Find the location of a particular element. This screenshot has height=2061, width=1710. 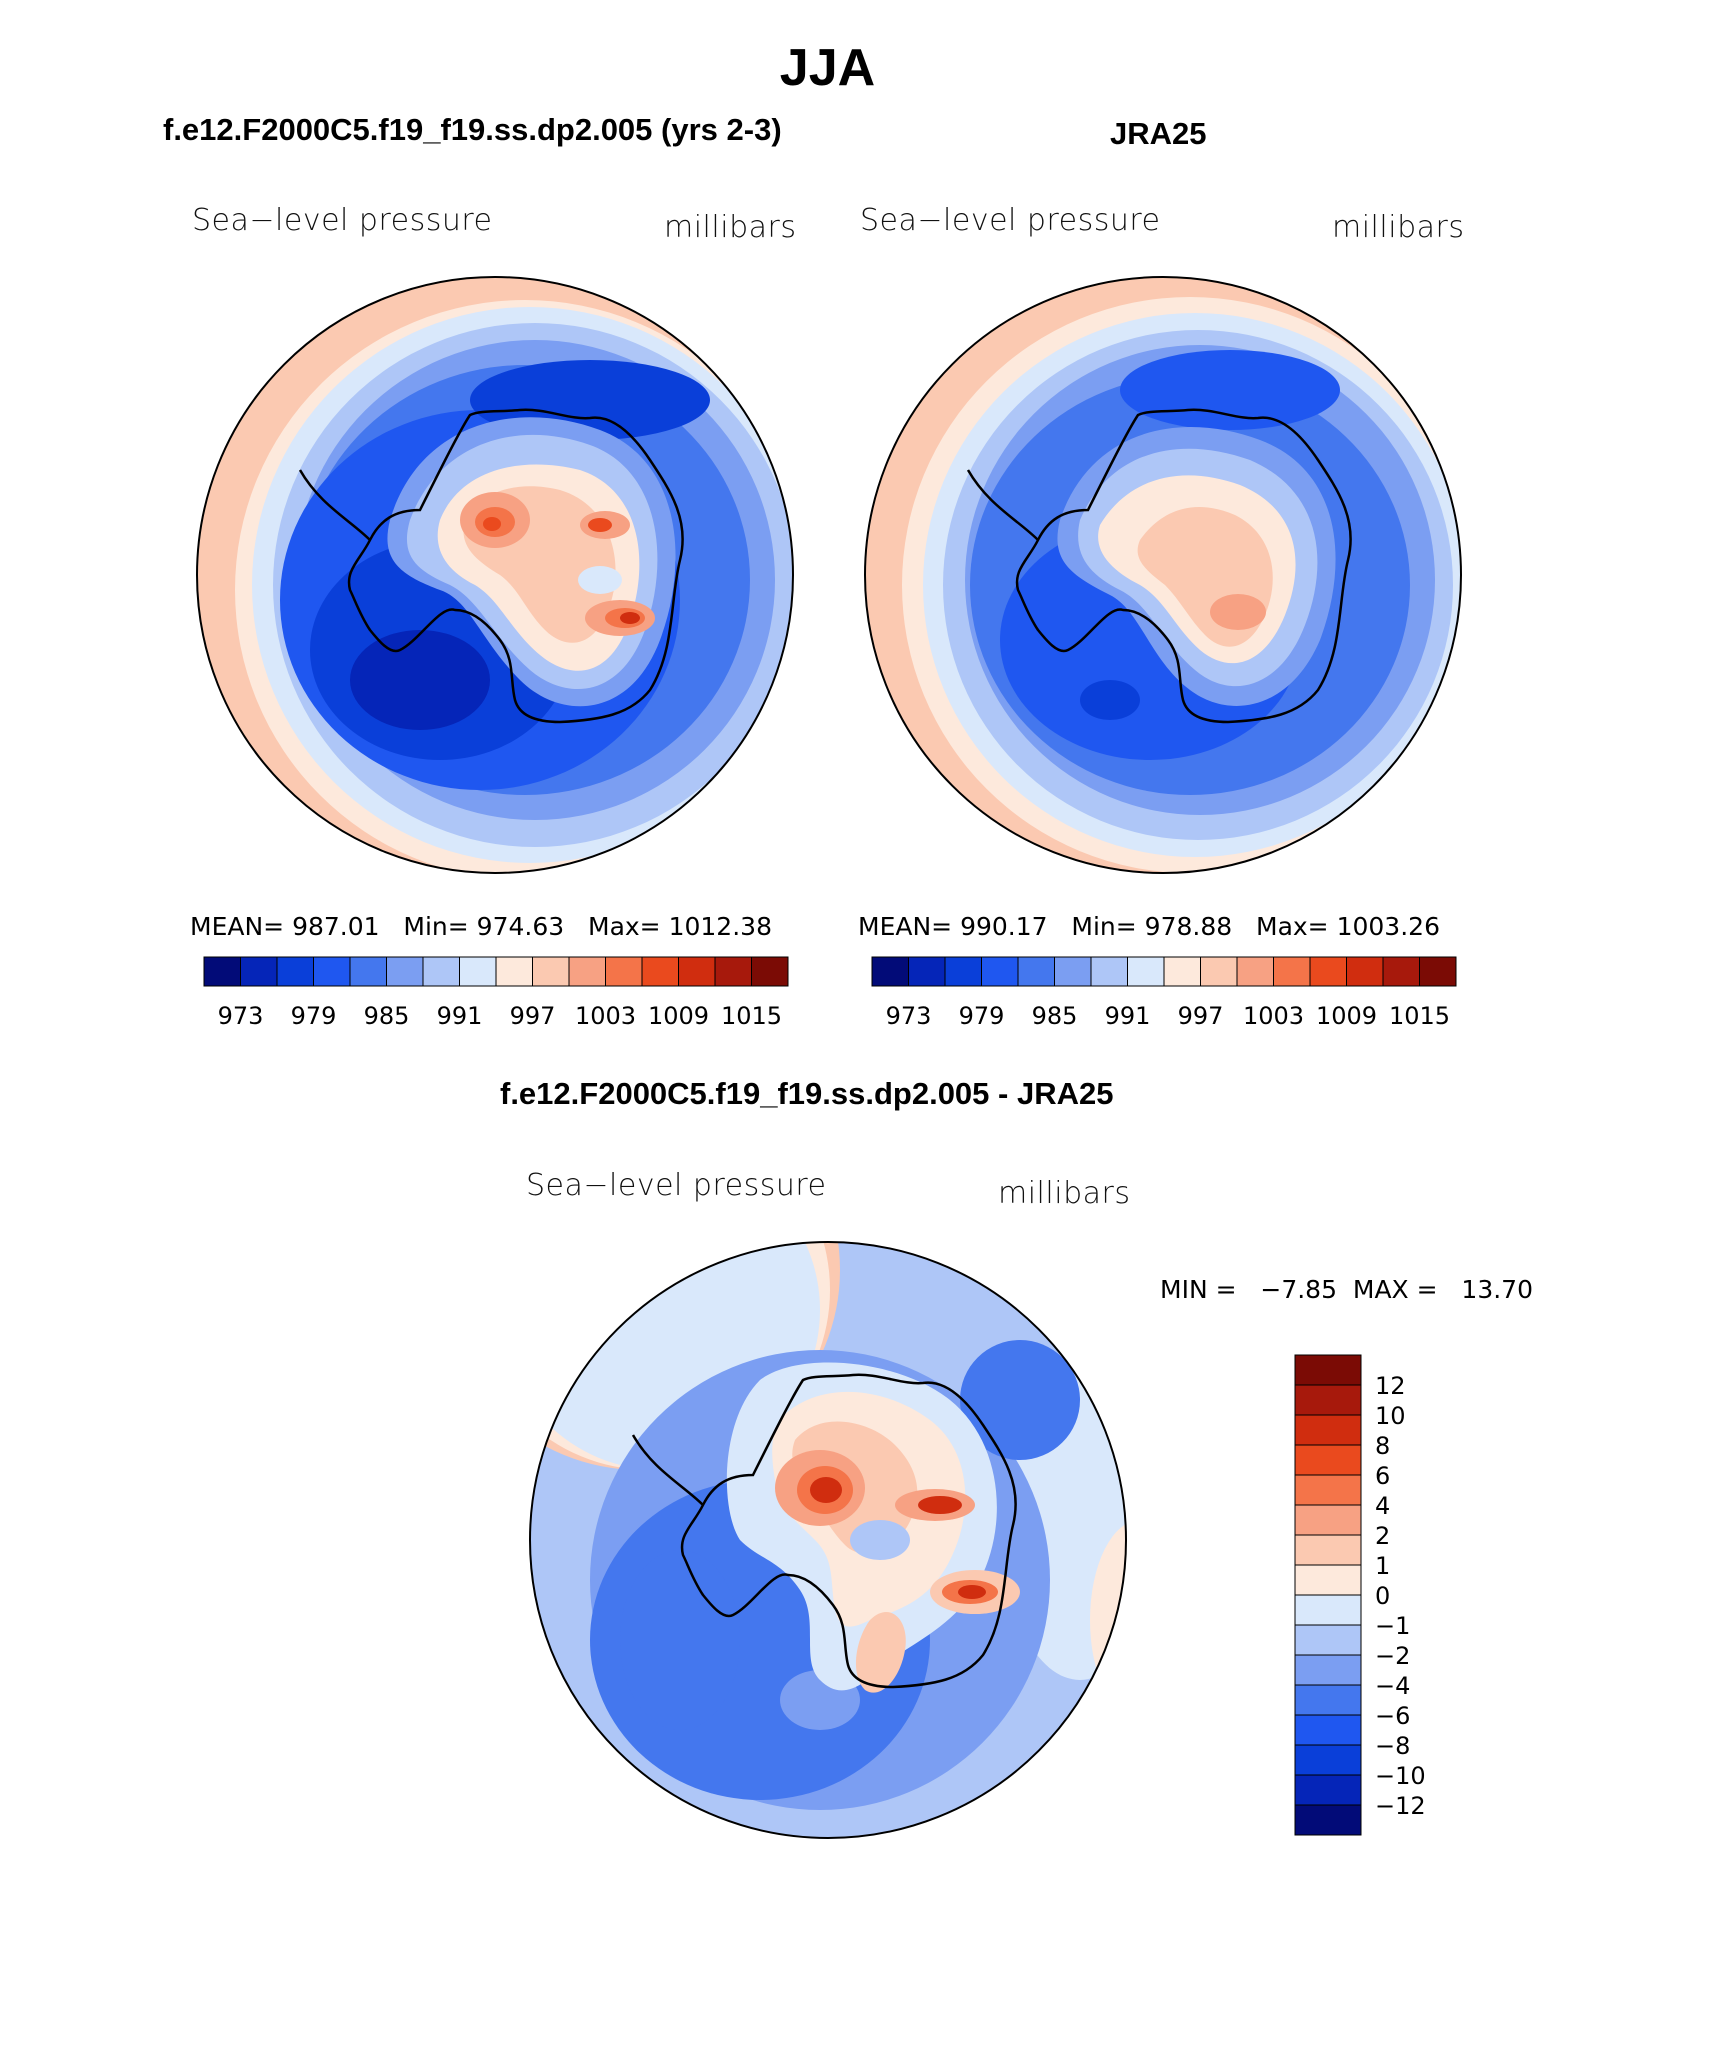

model-colorbar-label: 997 is located at coordinates (533, 1016).